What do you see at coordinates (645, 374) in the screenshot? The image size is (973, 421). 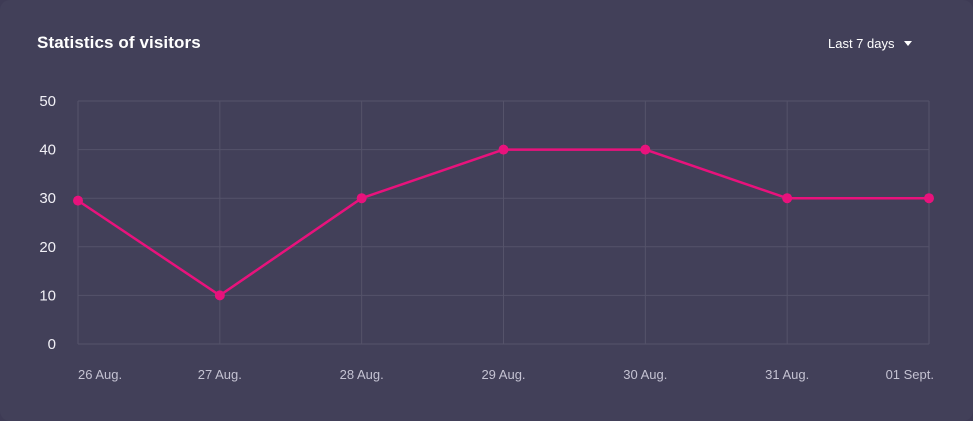 I see `x-tick-label: 30 Aug.` at bounding box center [645, 374].